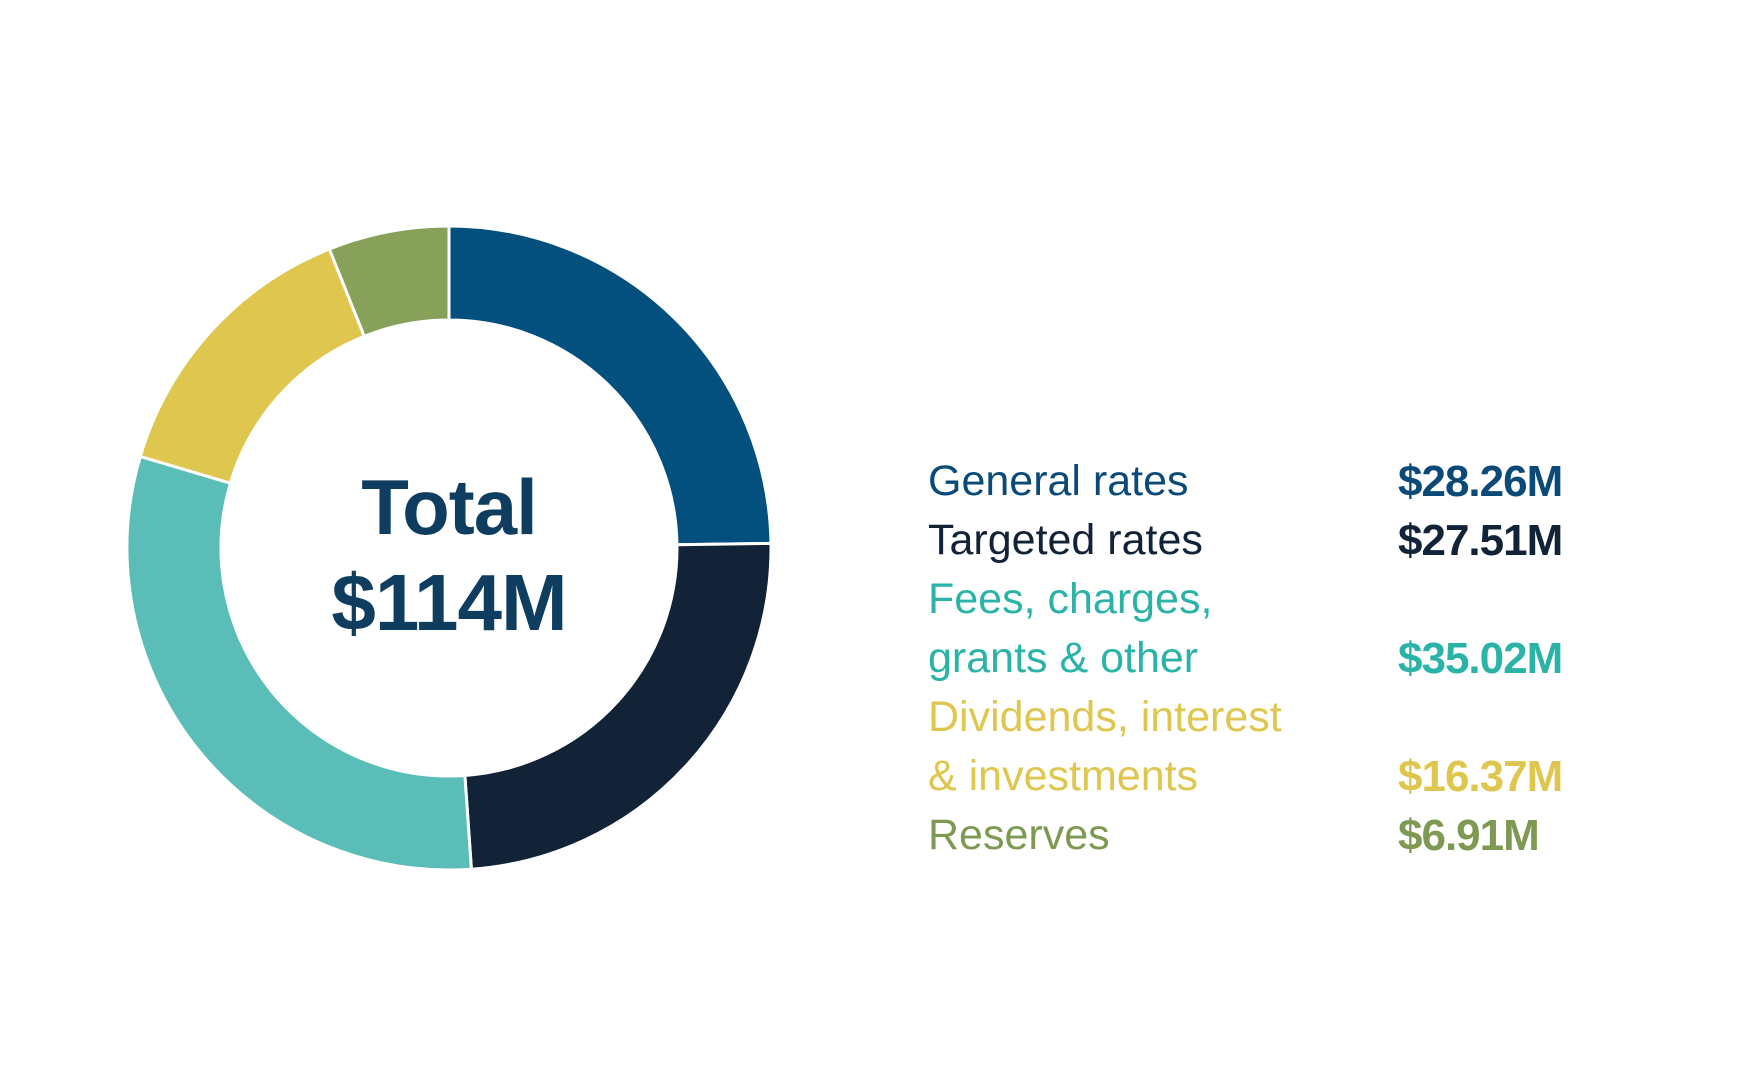  Describe the element at coordinates (1288, 481) in the screenshot. I see `legend-item-general-rates: General rates $28.26M` at that location.